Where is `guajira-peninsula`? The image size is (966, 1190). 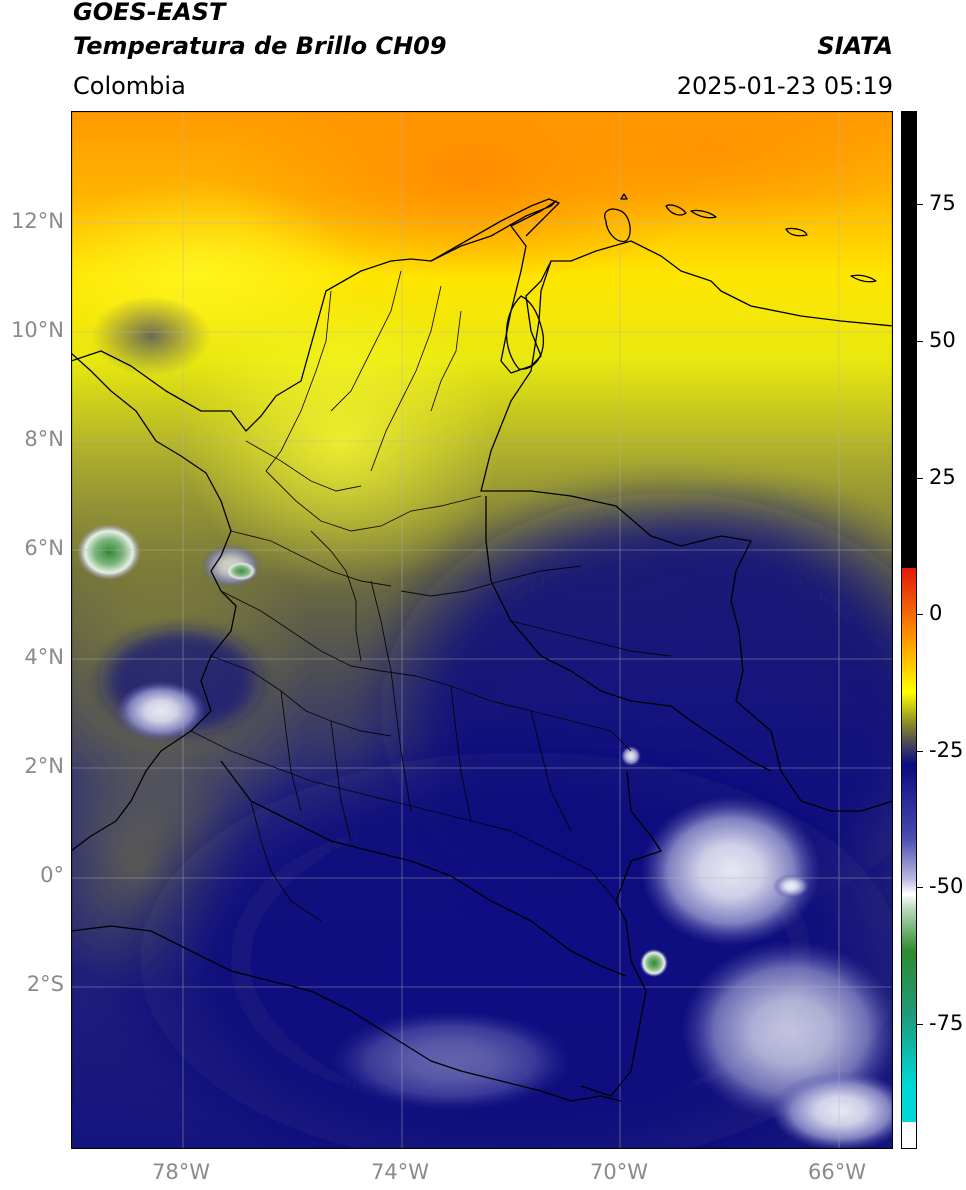
guajira-peninsula is located at coordinates (495, 230).